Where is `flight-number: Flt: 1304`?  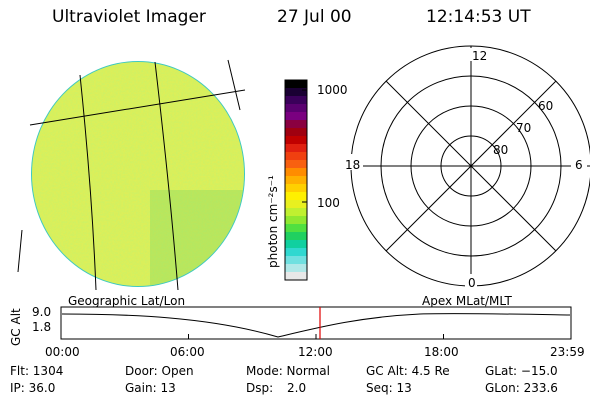
flight-number: Flt: 1304 is located at coordinates (37, 371).